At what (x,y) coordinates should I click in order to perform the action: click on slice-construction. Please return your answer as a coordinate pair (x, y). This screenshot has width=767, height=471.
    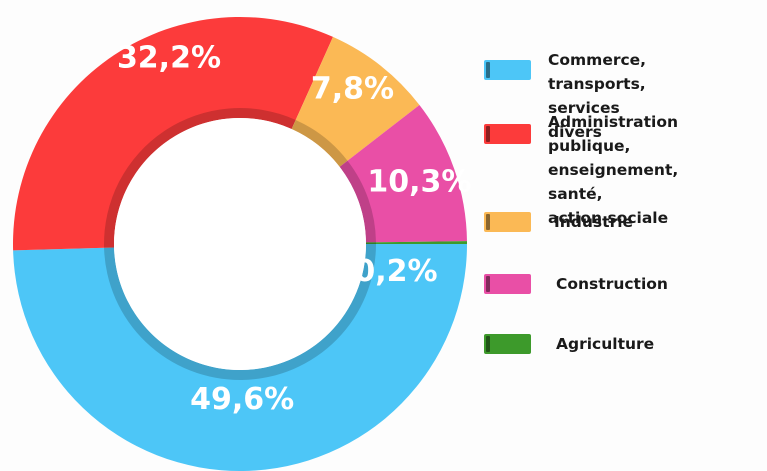
    Looking at the image, I should click on (403, 173).